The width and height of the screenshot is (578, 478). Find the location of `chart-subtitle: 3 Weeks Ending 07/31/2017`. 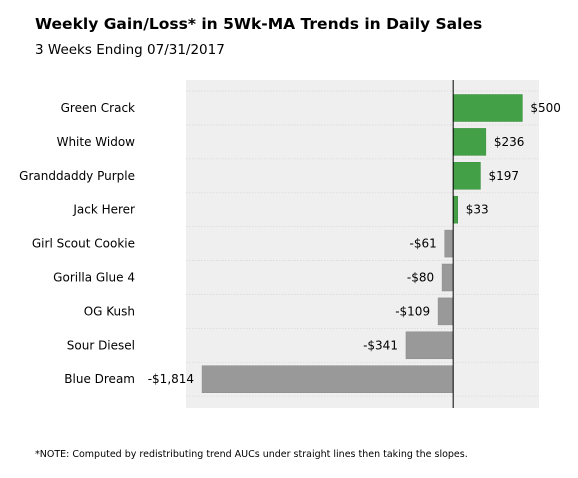

chart-subtitle: 3 Weeks Ending 07/31/2017 is located at coordinates (130, 50).